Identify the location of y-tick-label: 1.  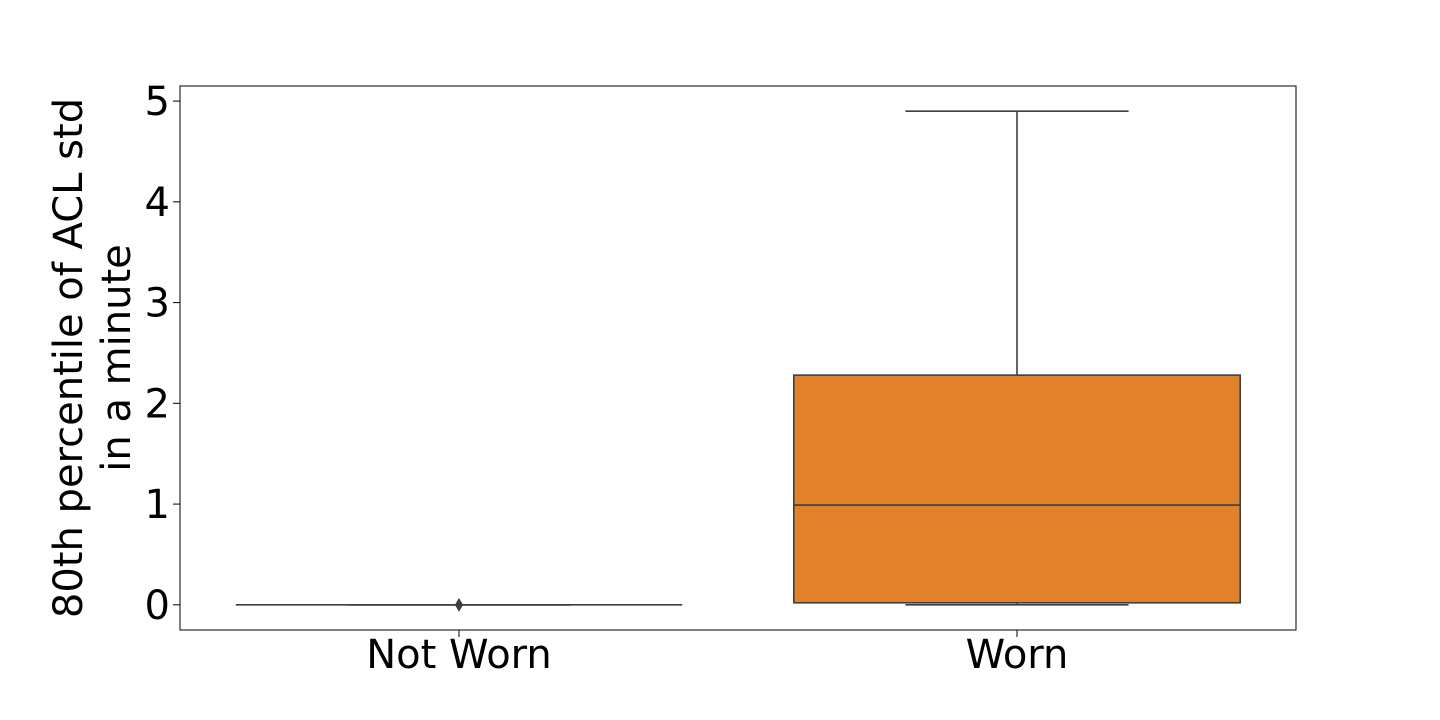
(157, 505).